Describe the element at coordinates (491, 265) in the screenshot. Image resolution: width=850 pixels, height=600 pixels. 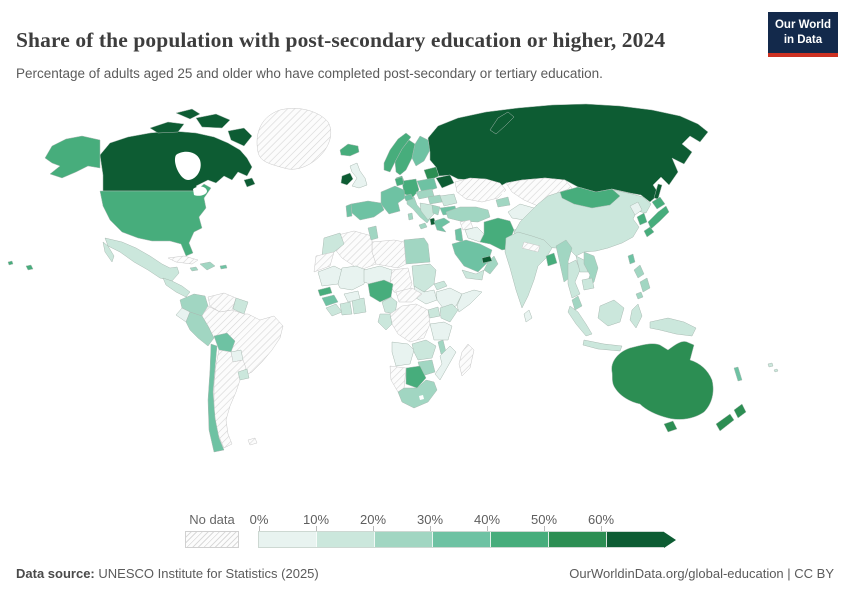
I see `country-oman` at that location.